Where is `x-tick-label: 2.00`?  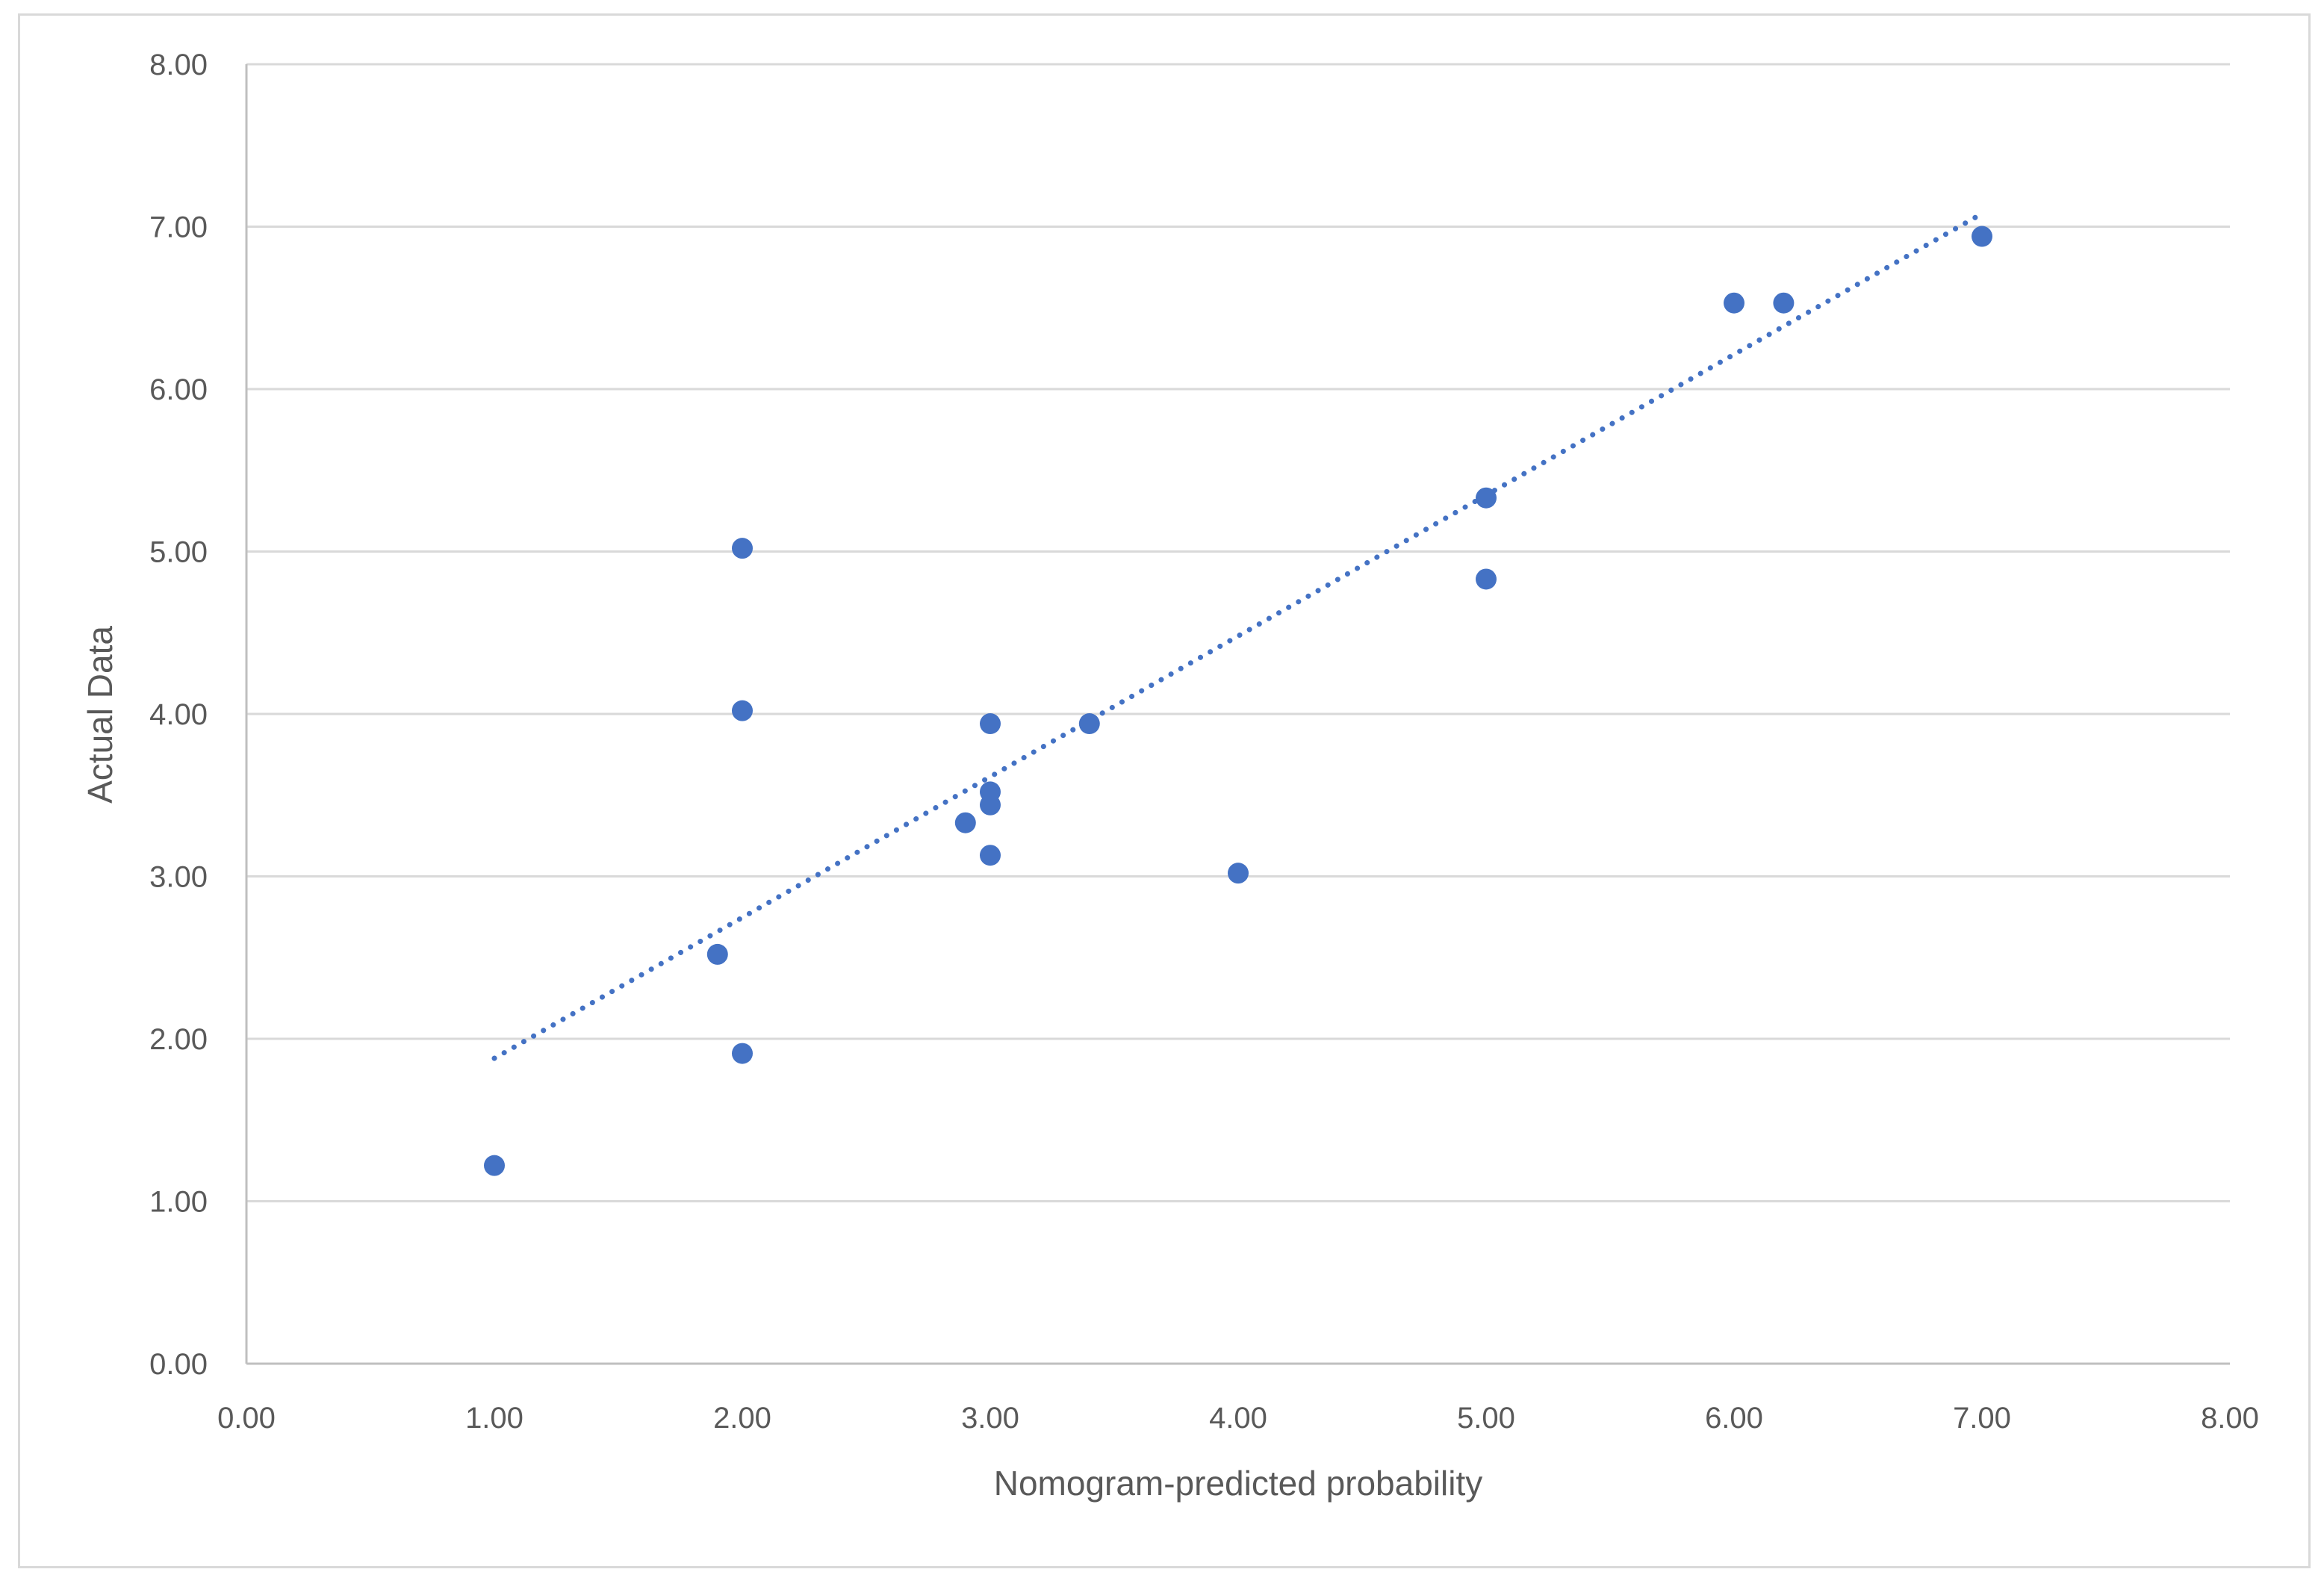 x-tick-label: 2.00 is located at coordinates (742, 1419).